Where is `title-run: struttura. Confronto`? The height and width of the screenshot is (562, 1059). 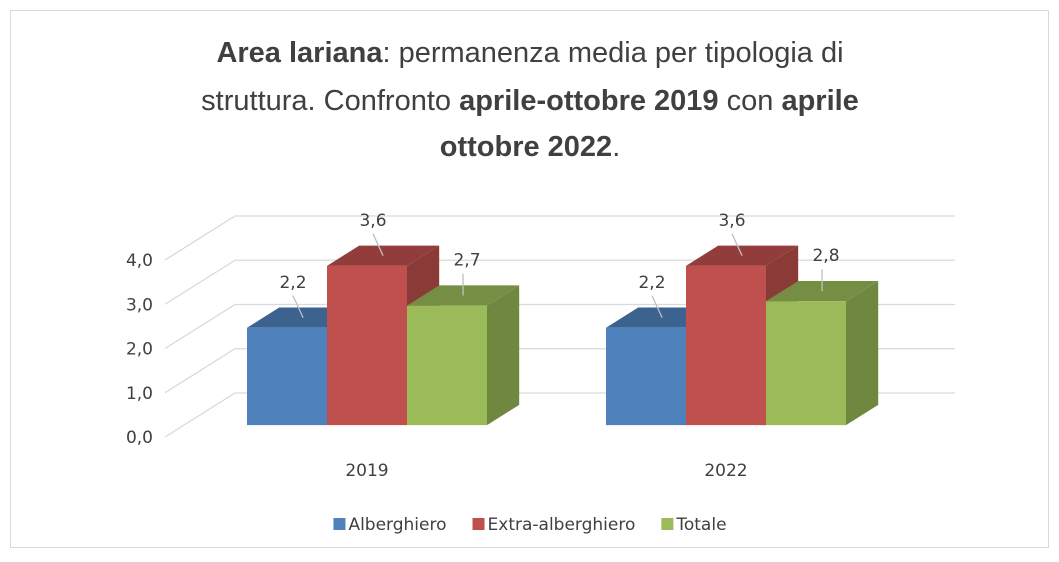 title-run: struttura. Confronto is located at coordinates (330, 101).